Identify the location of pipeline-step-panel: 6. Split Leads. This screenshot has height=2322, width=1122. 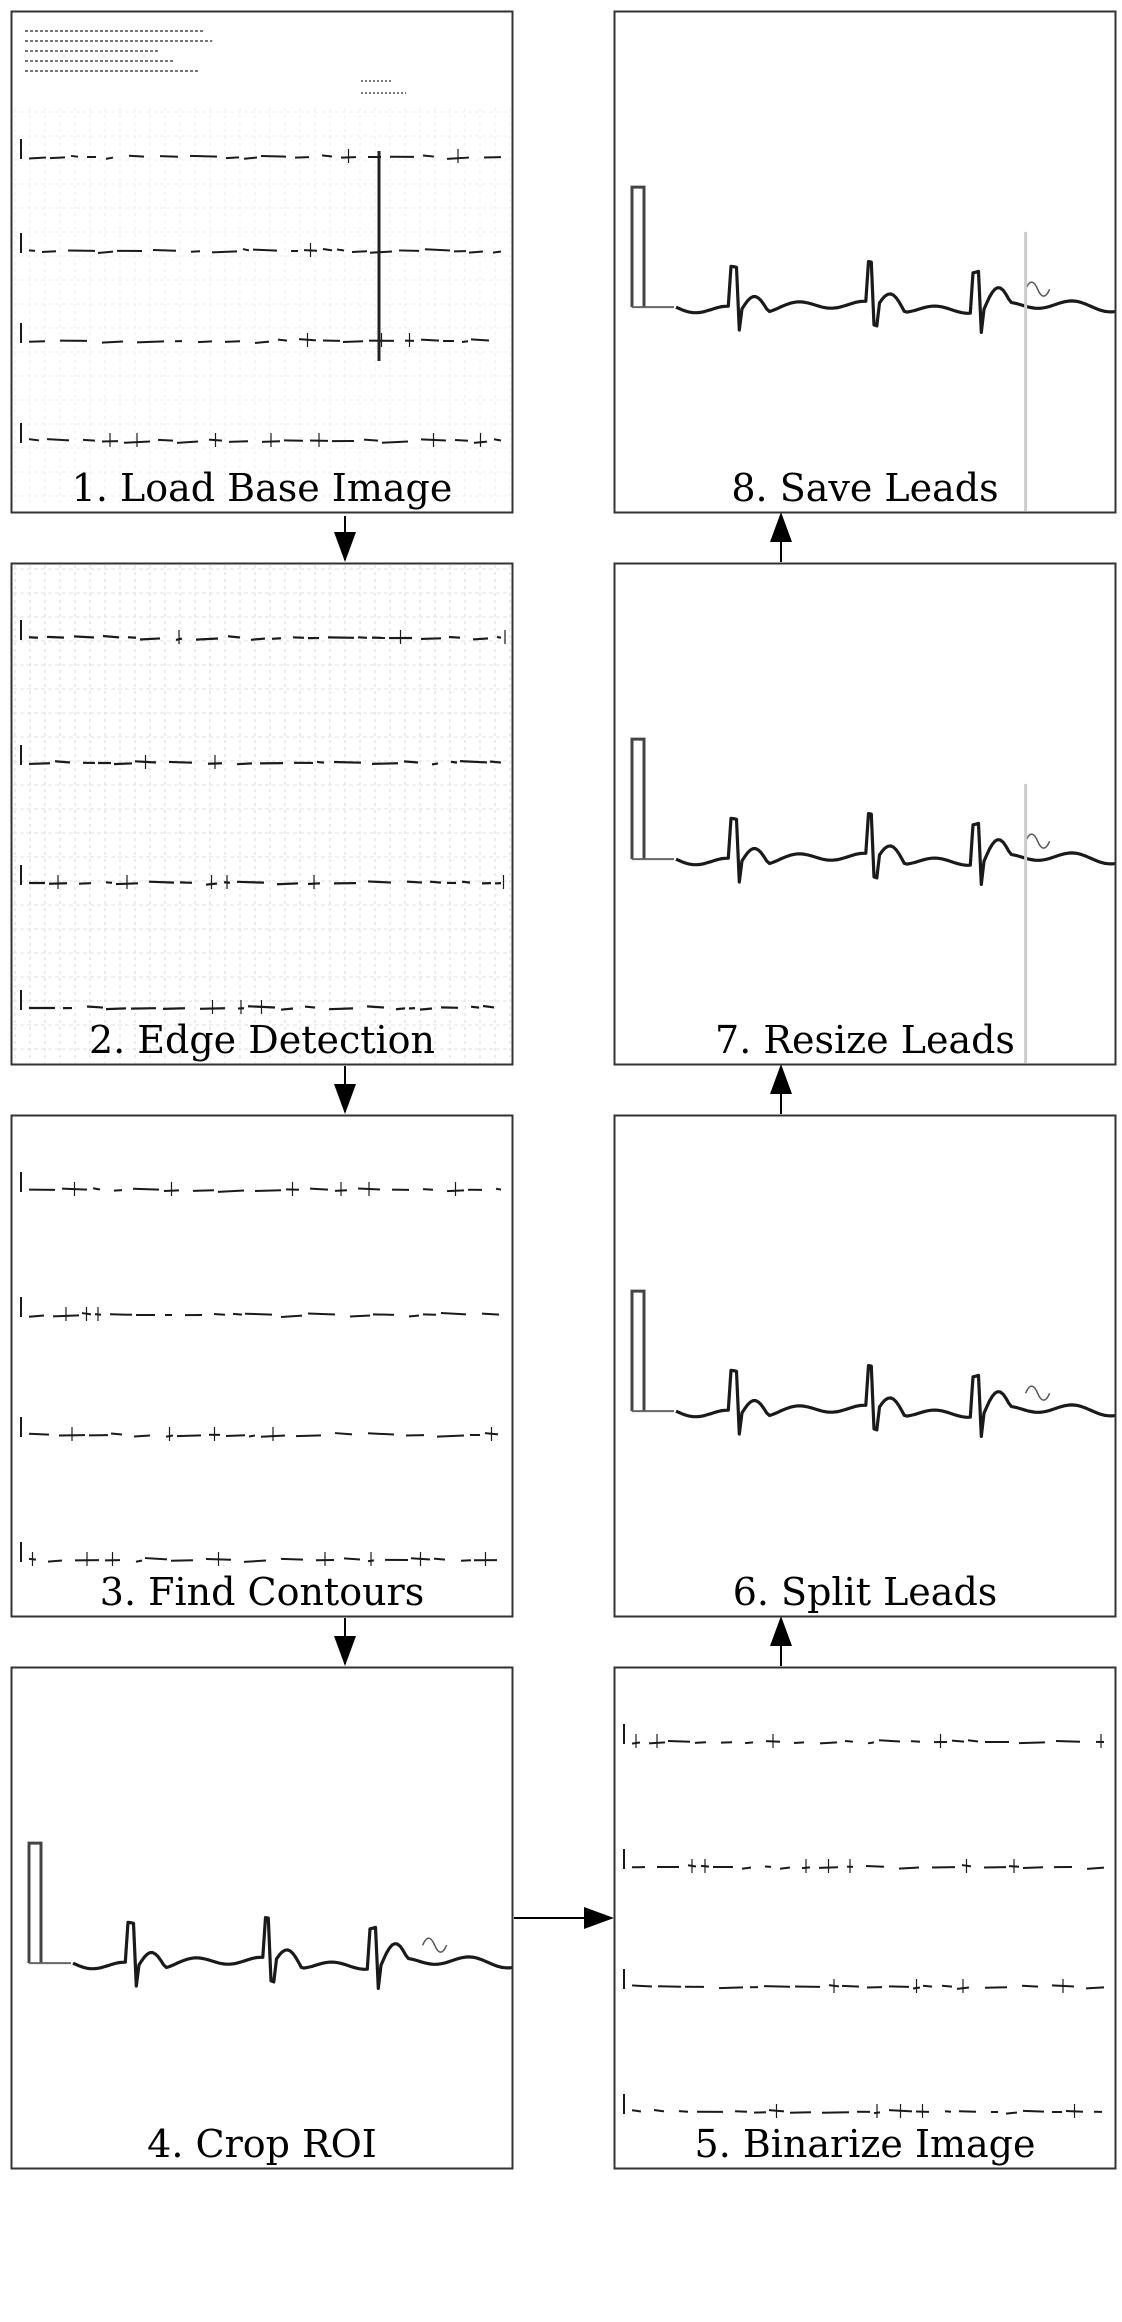
(865, 1366).